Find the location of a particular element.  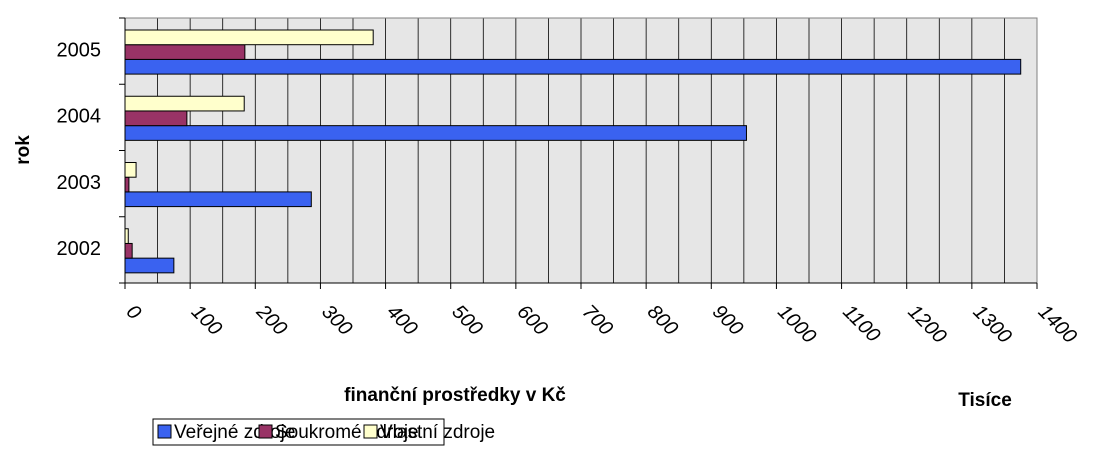

y-tick-label: 2002 is located at coordinates (79, 249).